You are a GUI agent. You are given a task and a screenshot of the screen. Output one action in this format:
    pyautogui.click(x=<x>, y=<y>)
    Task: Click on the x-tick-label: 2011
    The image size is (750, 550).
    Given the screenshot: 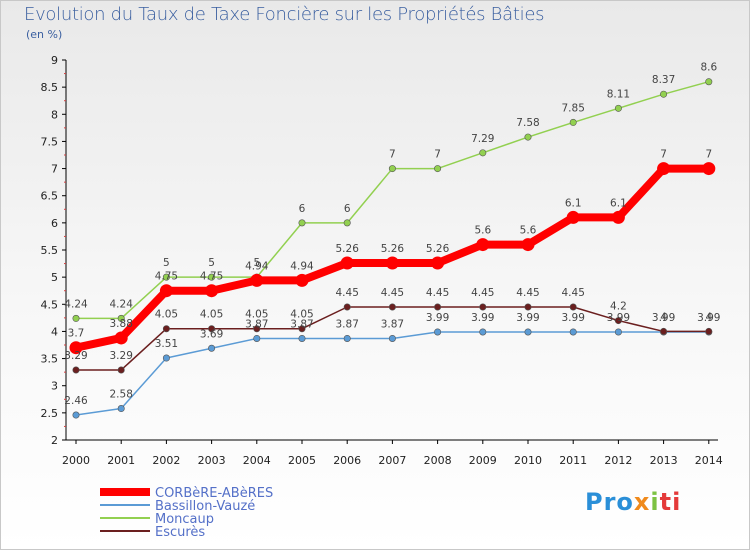 What is the action you would take?
    pyautogui.click(x=573, y=460)
    